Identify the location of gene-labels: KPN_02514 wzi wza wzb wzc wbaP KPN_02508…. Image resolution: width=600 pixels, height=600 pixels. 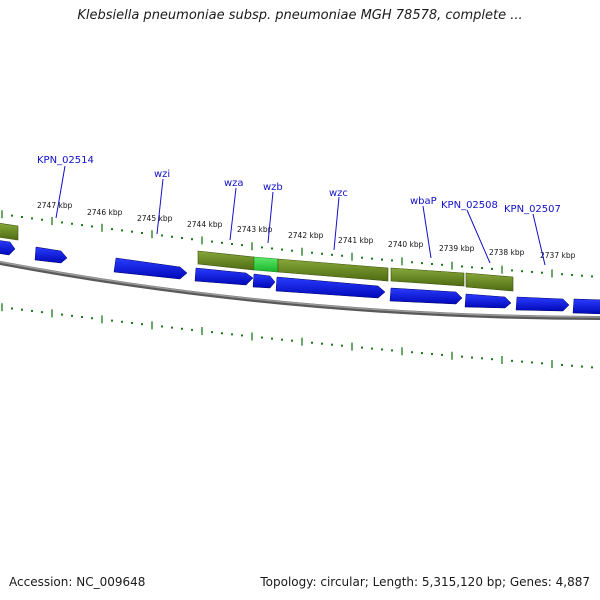
(299, 185).